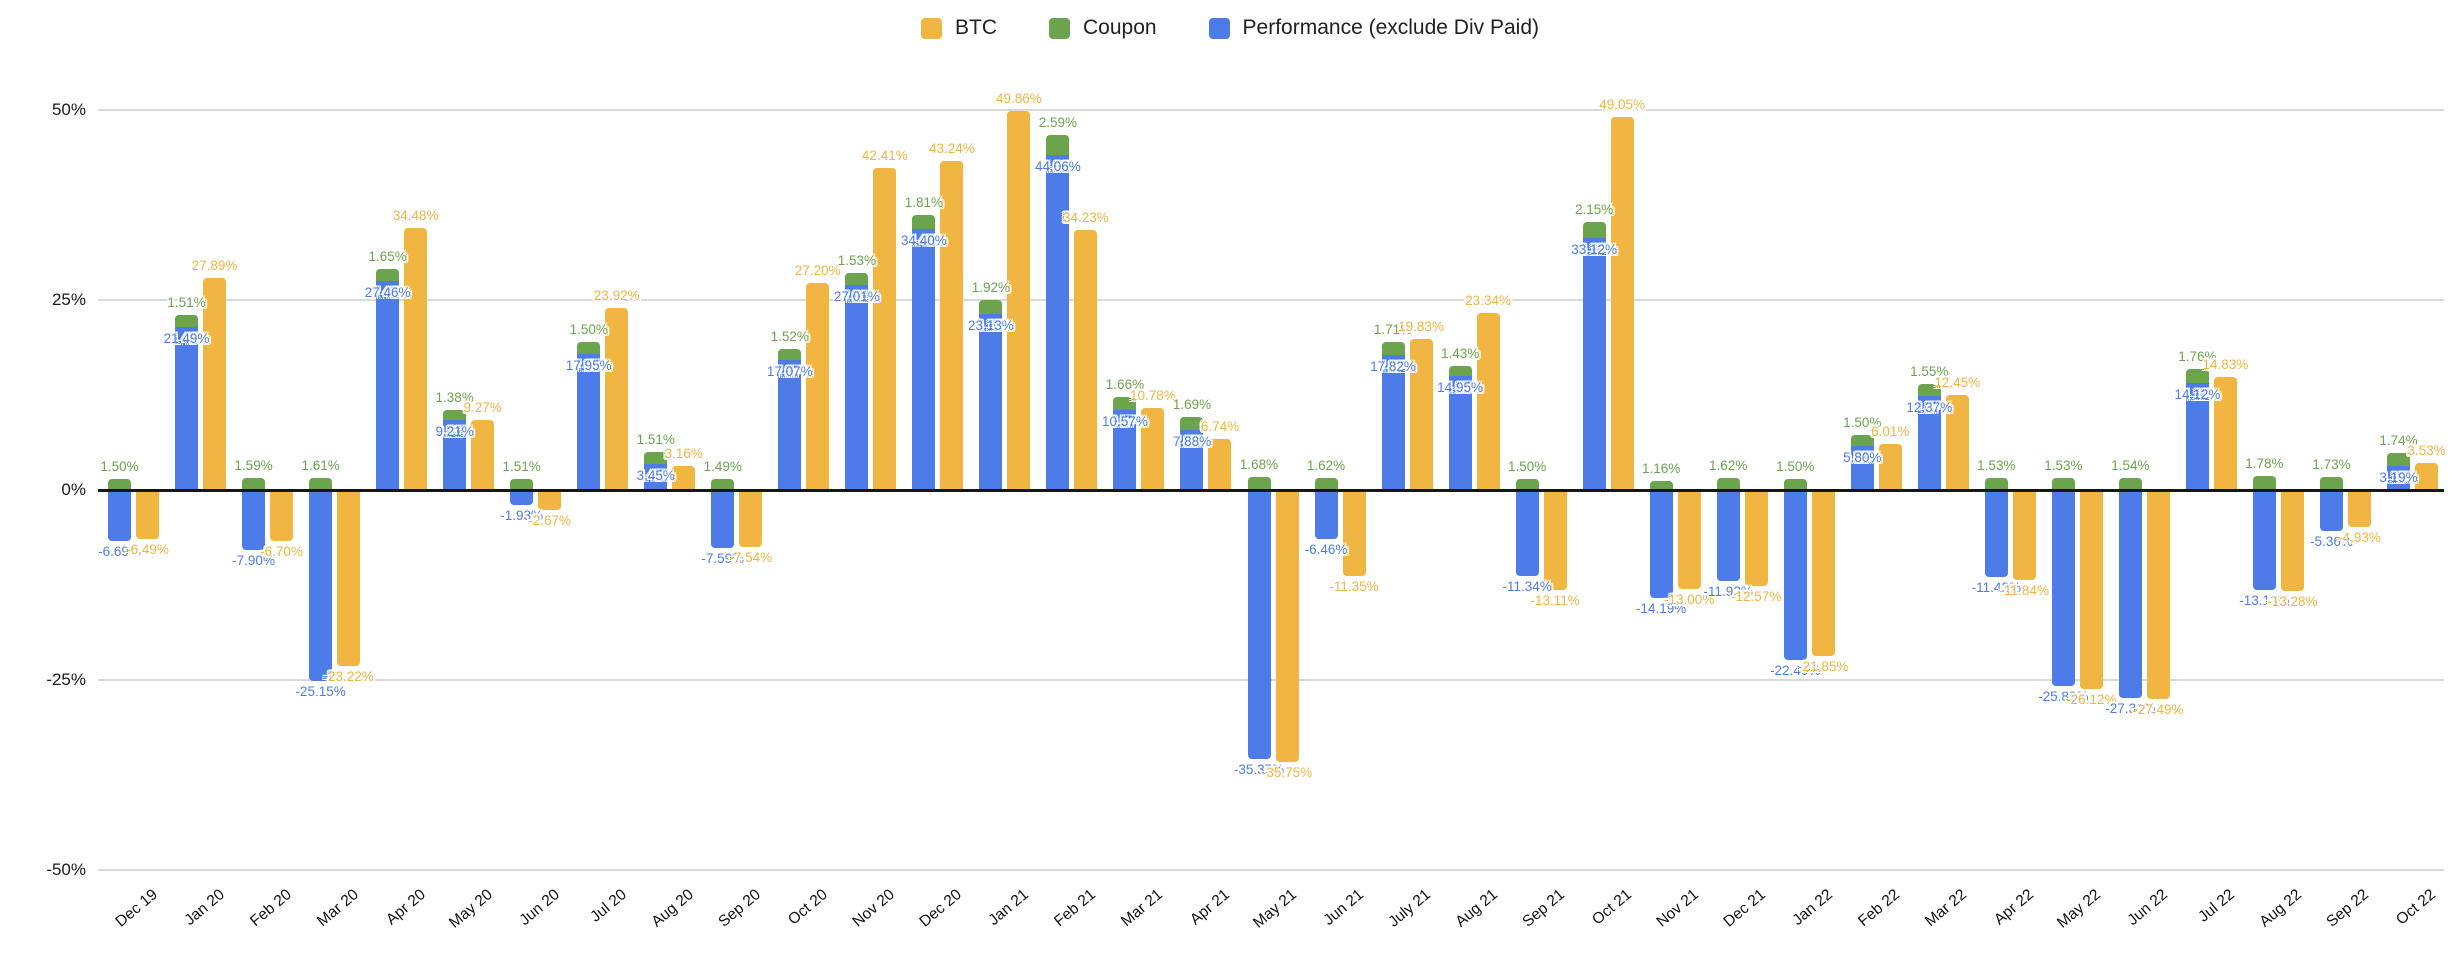 Image resolution: width=2460 pixels, height=958 pixels. I want to click on legend-item-coupon: Coupon, so click(1102, 28).